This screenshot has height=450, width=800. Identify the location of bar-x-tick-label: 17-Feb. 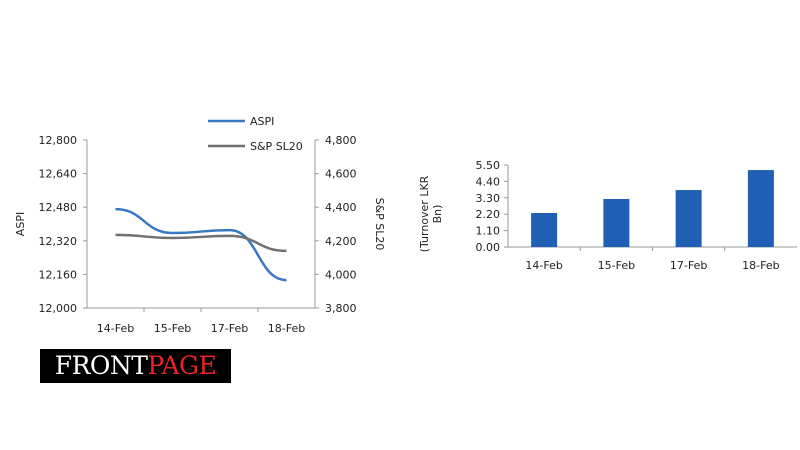
(688, 265).